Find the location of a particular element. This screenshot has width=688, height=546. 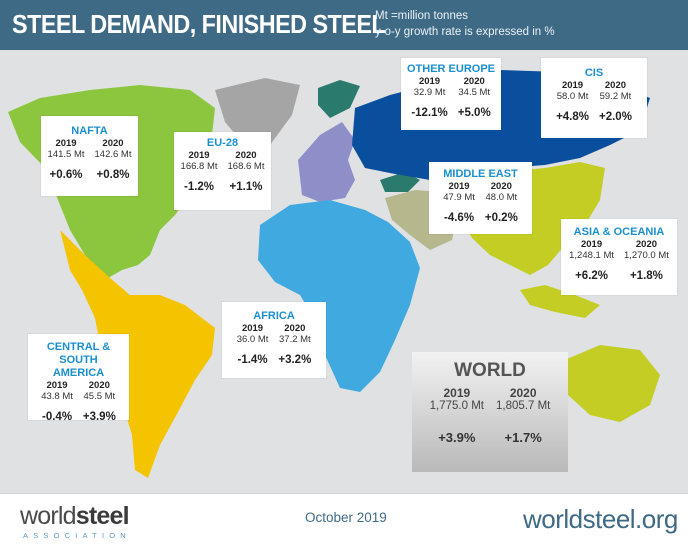

growth-2: +3.2% is located at coordinates (295, 360).